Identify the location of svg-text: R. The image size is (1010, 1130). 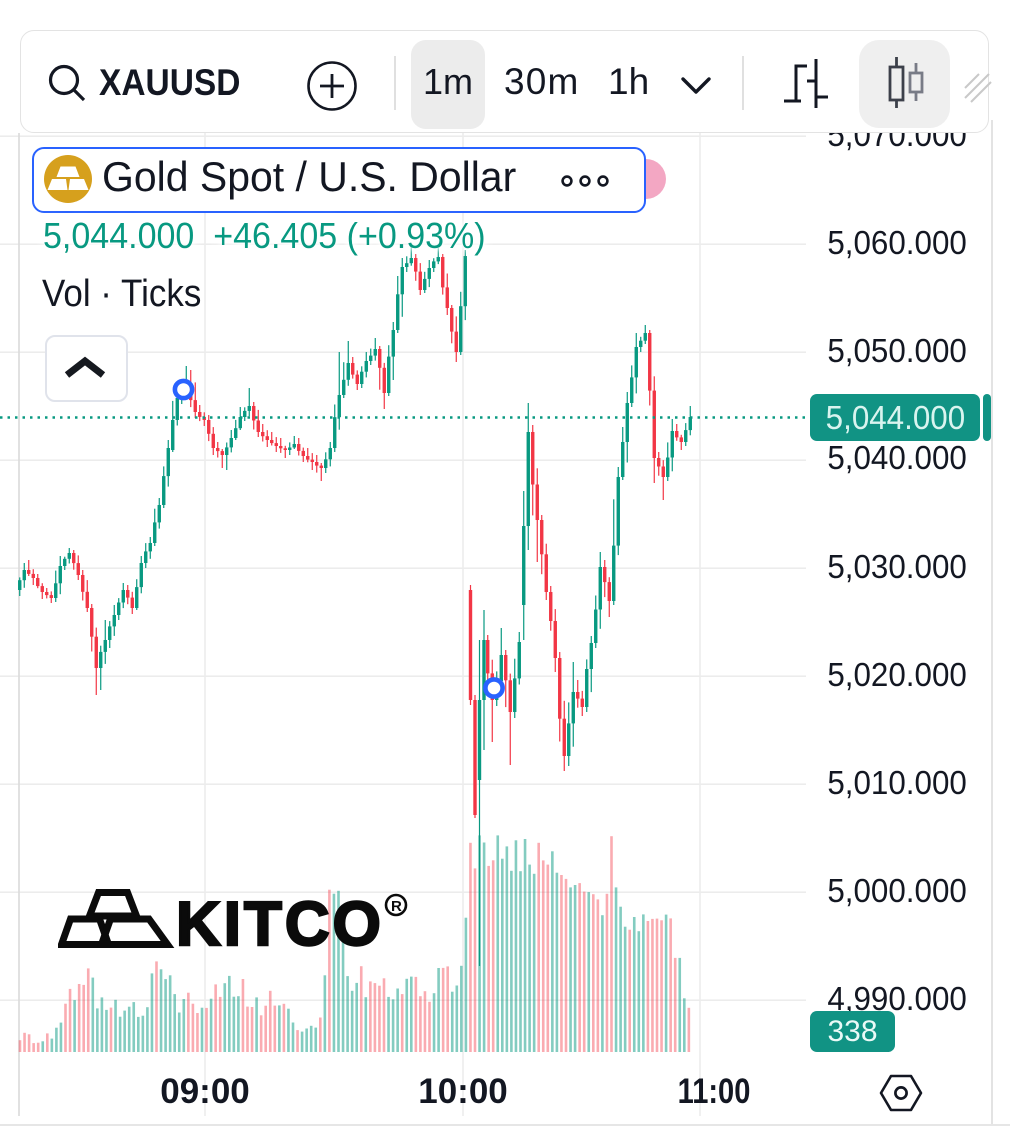
(396, 906).